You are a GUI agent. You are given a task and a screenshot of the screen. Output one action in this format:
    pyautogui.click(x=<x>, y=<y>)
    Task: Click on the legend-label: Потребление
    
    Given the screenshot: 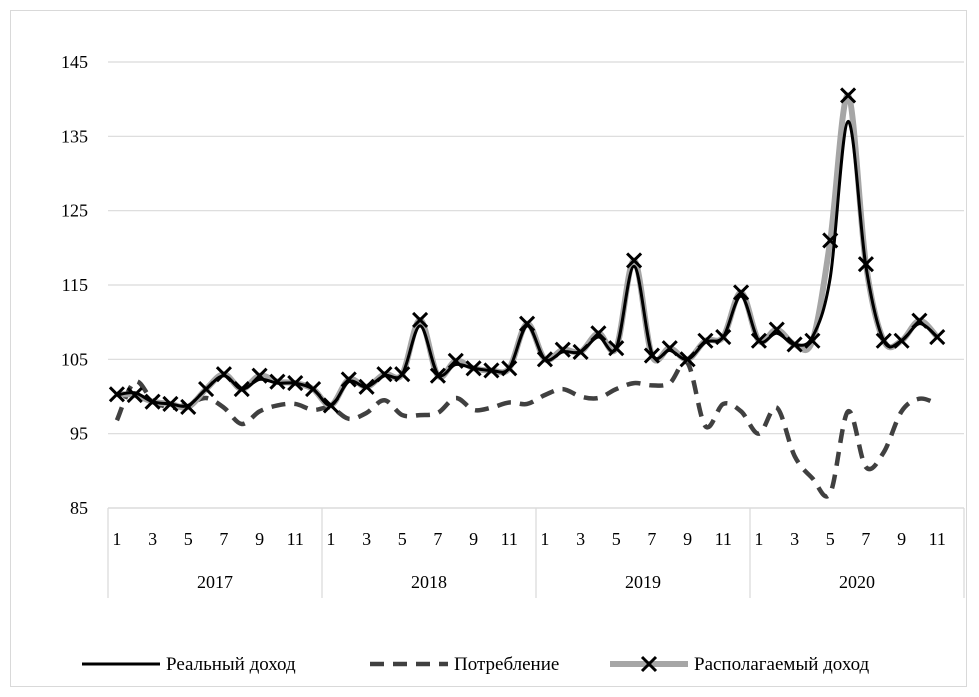 What is the action you would take?
    pyautogui.click(x=506, y=664)
    